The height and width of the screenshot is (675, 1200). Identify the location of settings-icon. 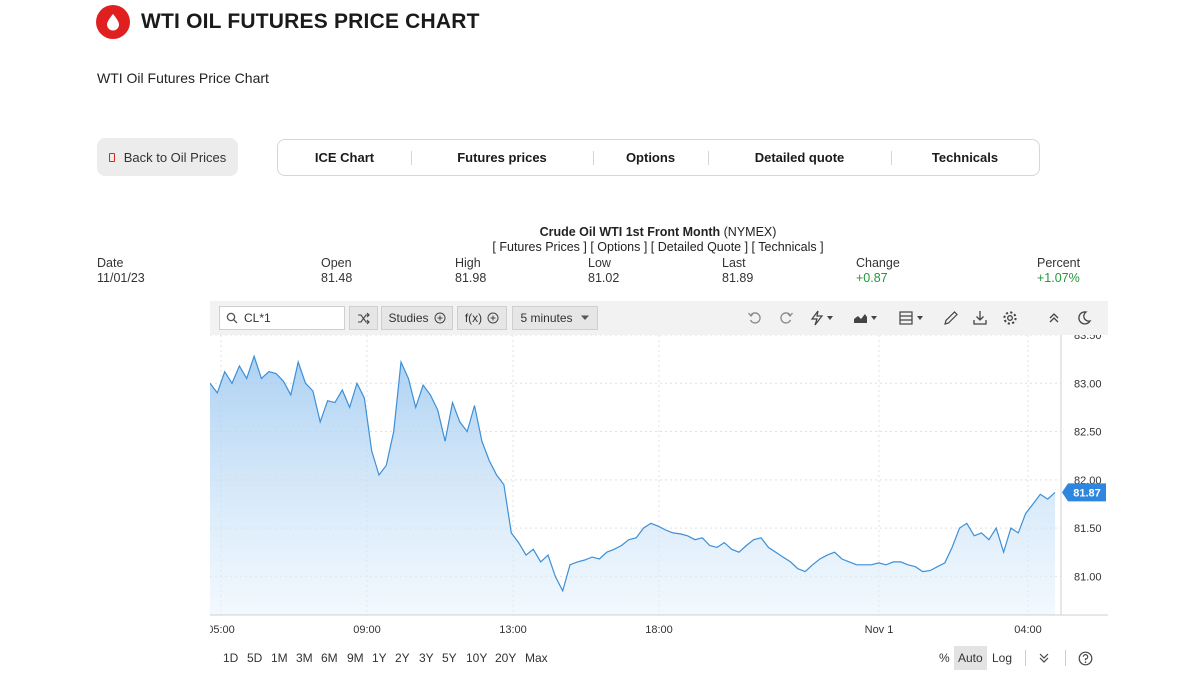
(1010, 318).